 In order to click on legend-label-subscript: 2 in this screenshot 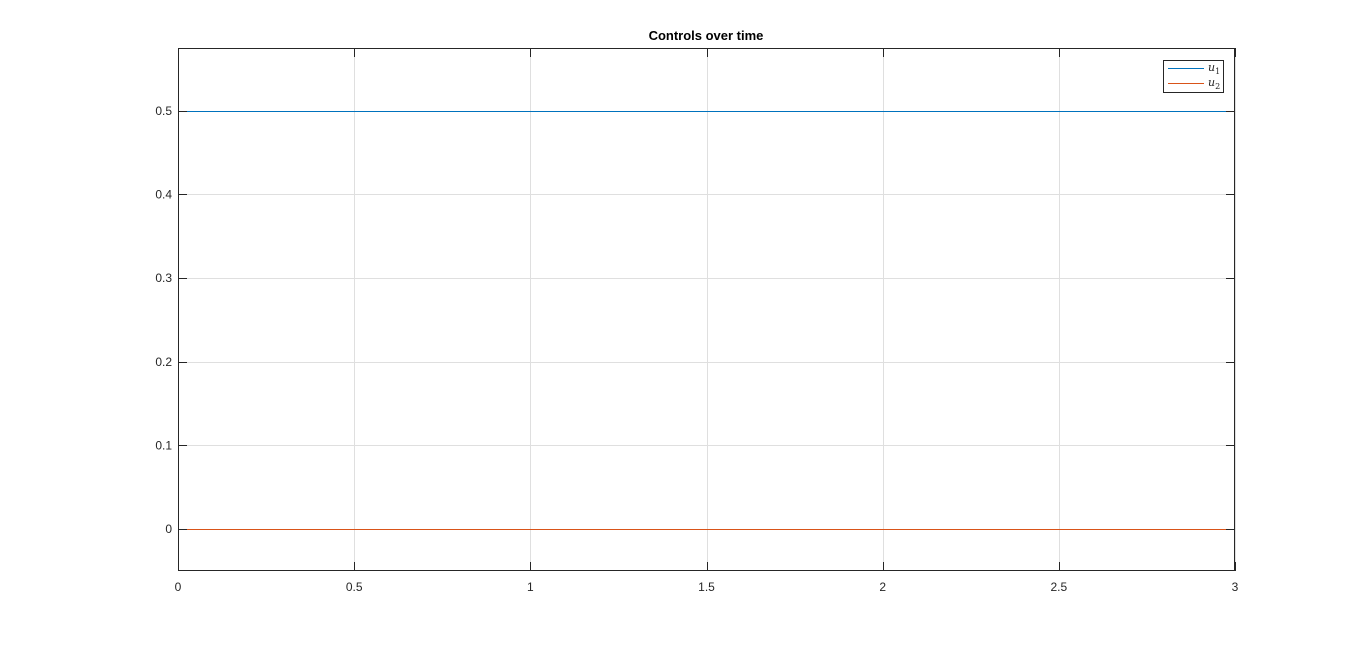, I will do `click(1217, 86)`.